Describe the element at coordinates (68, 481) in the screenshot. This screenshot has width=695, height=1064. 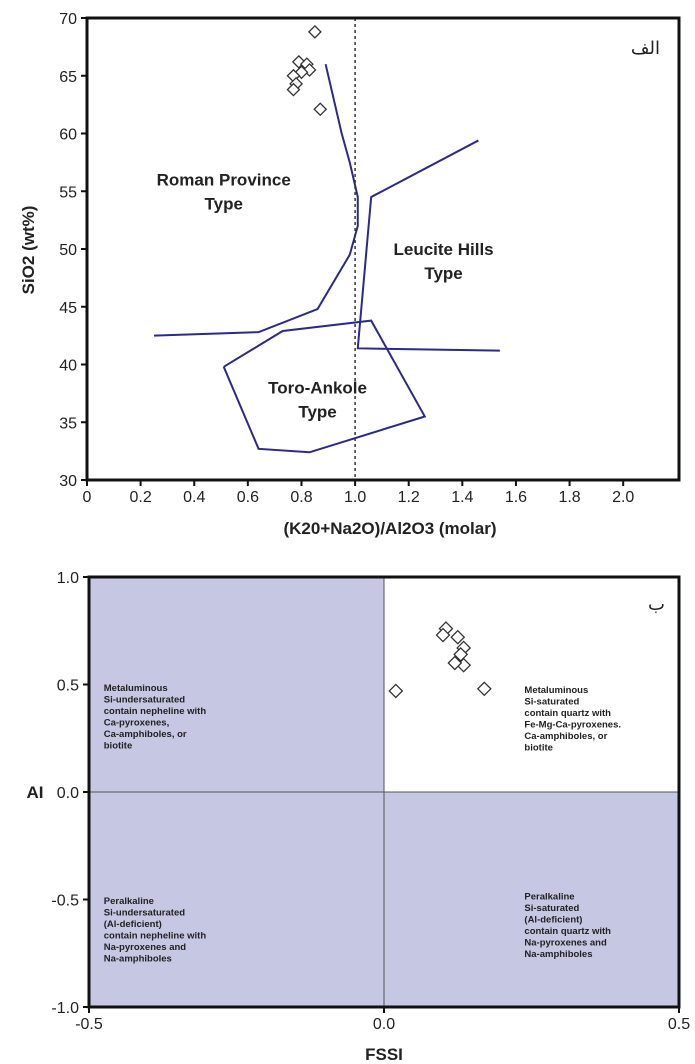
I see `a-y-tick-label: 30` at that location.